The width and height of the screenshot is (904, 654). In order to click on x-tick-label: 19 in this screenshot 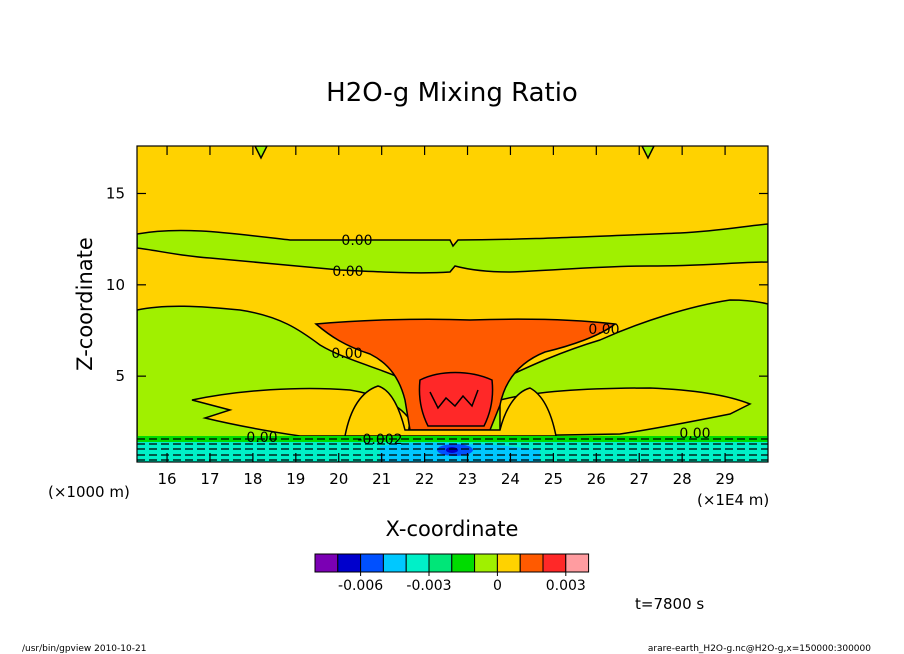, I will do `click(295, 479)`.